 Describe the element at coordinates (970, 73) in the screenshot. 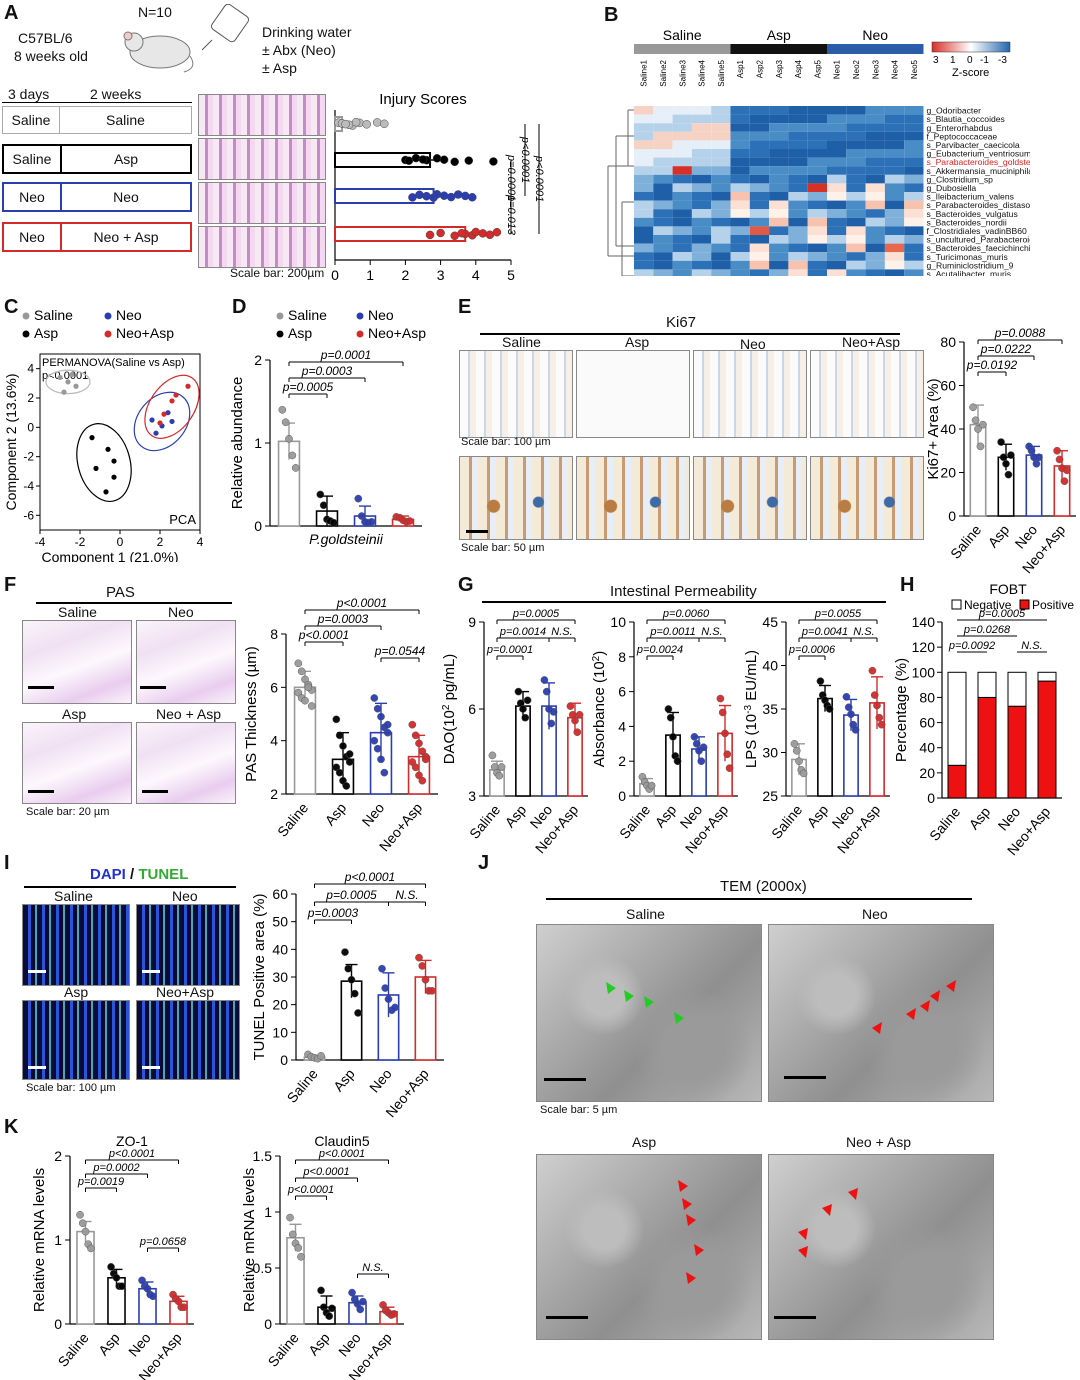

I see `zscore-label: Z-score` at that location.